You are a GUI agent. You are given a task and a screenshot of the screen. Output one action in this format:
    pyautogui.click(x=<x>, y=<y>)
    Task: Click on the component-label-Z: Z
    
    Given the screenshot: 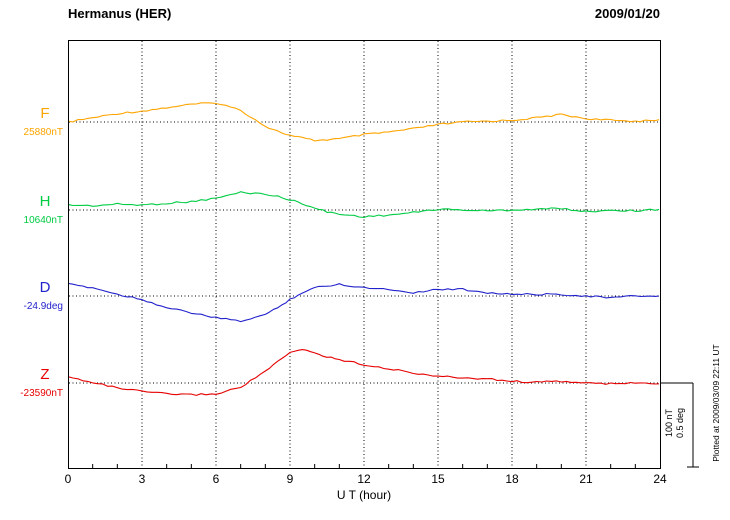 What is the action you would take?
    pyautogui.click(x=44, y=374)
    